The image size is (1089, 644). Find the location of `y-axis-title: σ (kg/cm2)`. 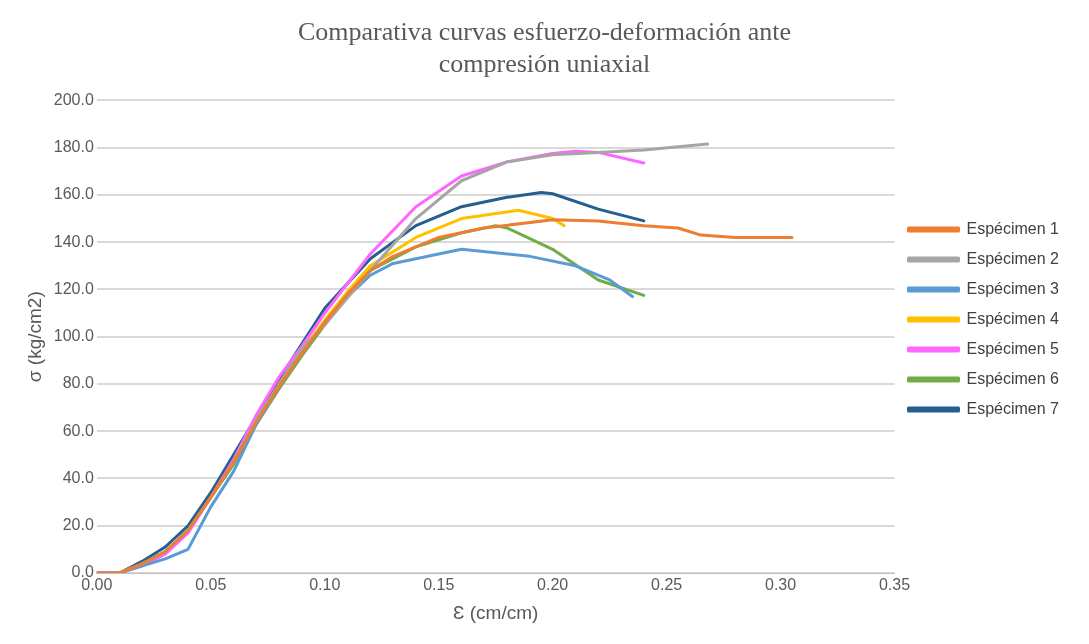

y-axis-title: σ (kg/cm2) is located at coordinates (34, 337).